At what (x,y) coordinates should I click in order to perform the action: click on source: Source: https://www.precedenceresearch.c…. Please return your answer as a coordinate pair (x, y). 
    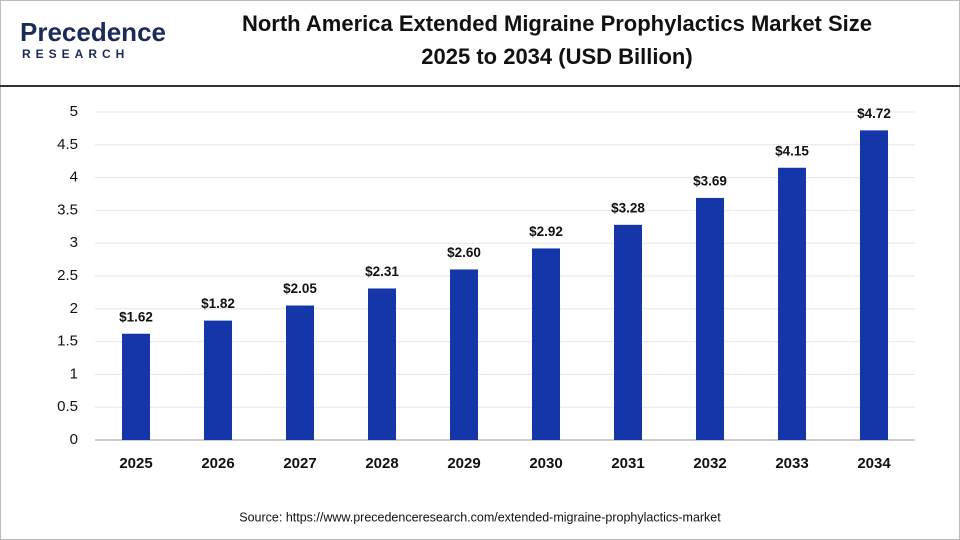
    Looking at the image, I should click on (480, 517).